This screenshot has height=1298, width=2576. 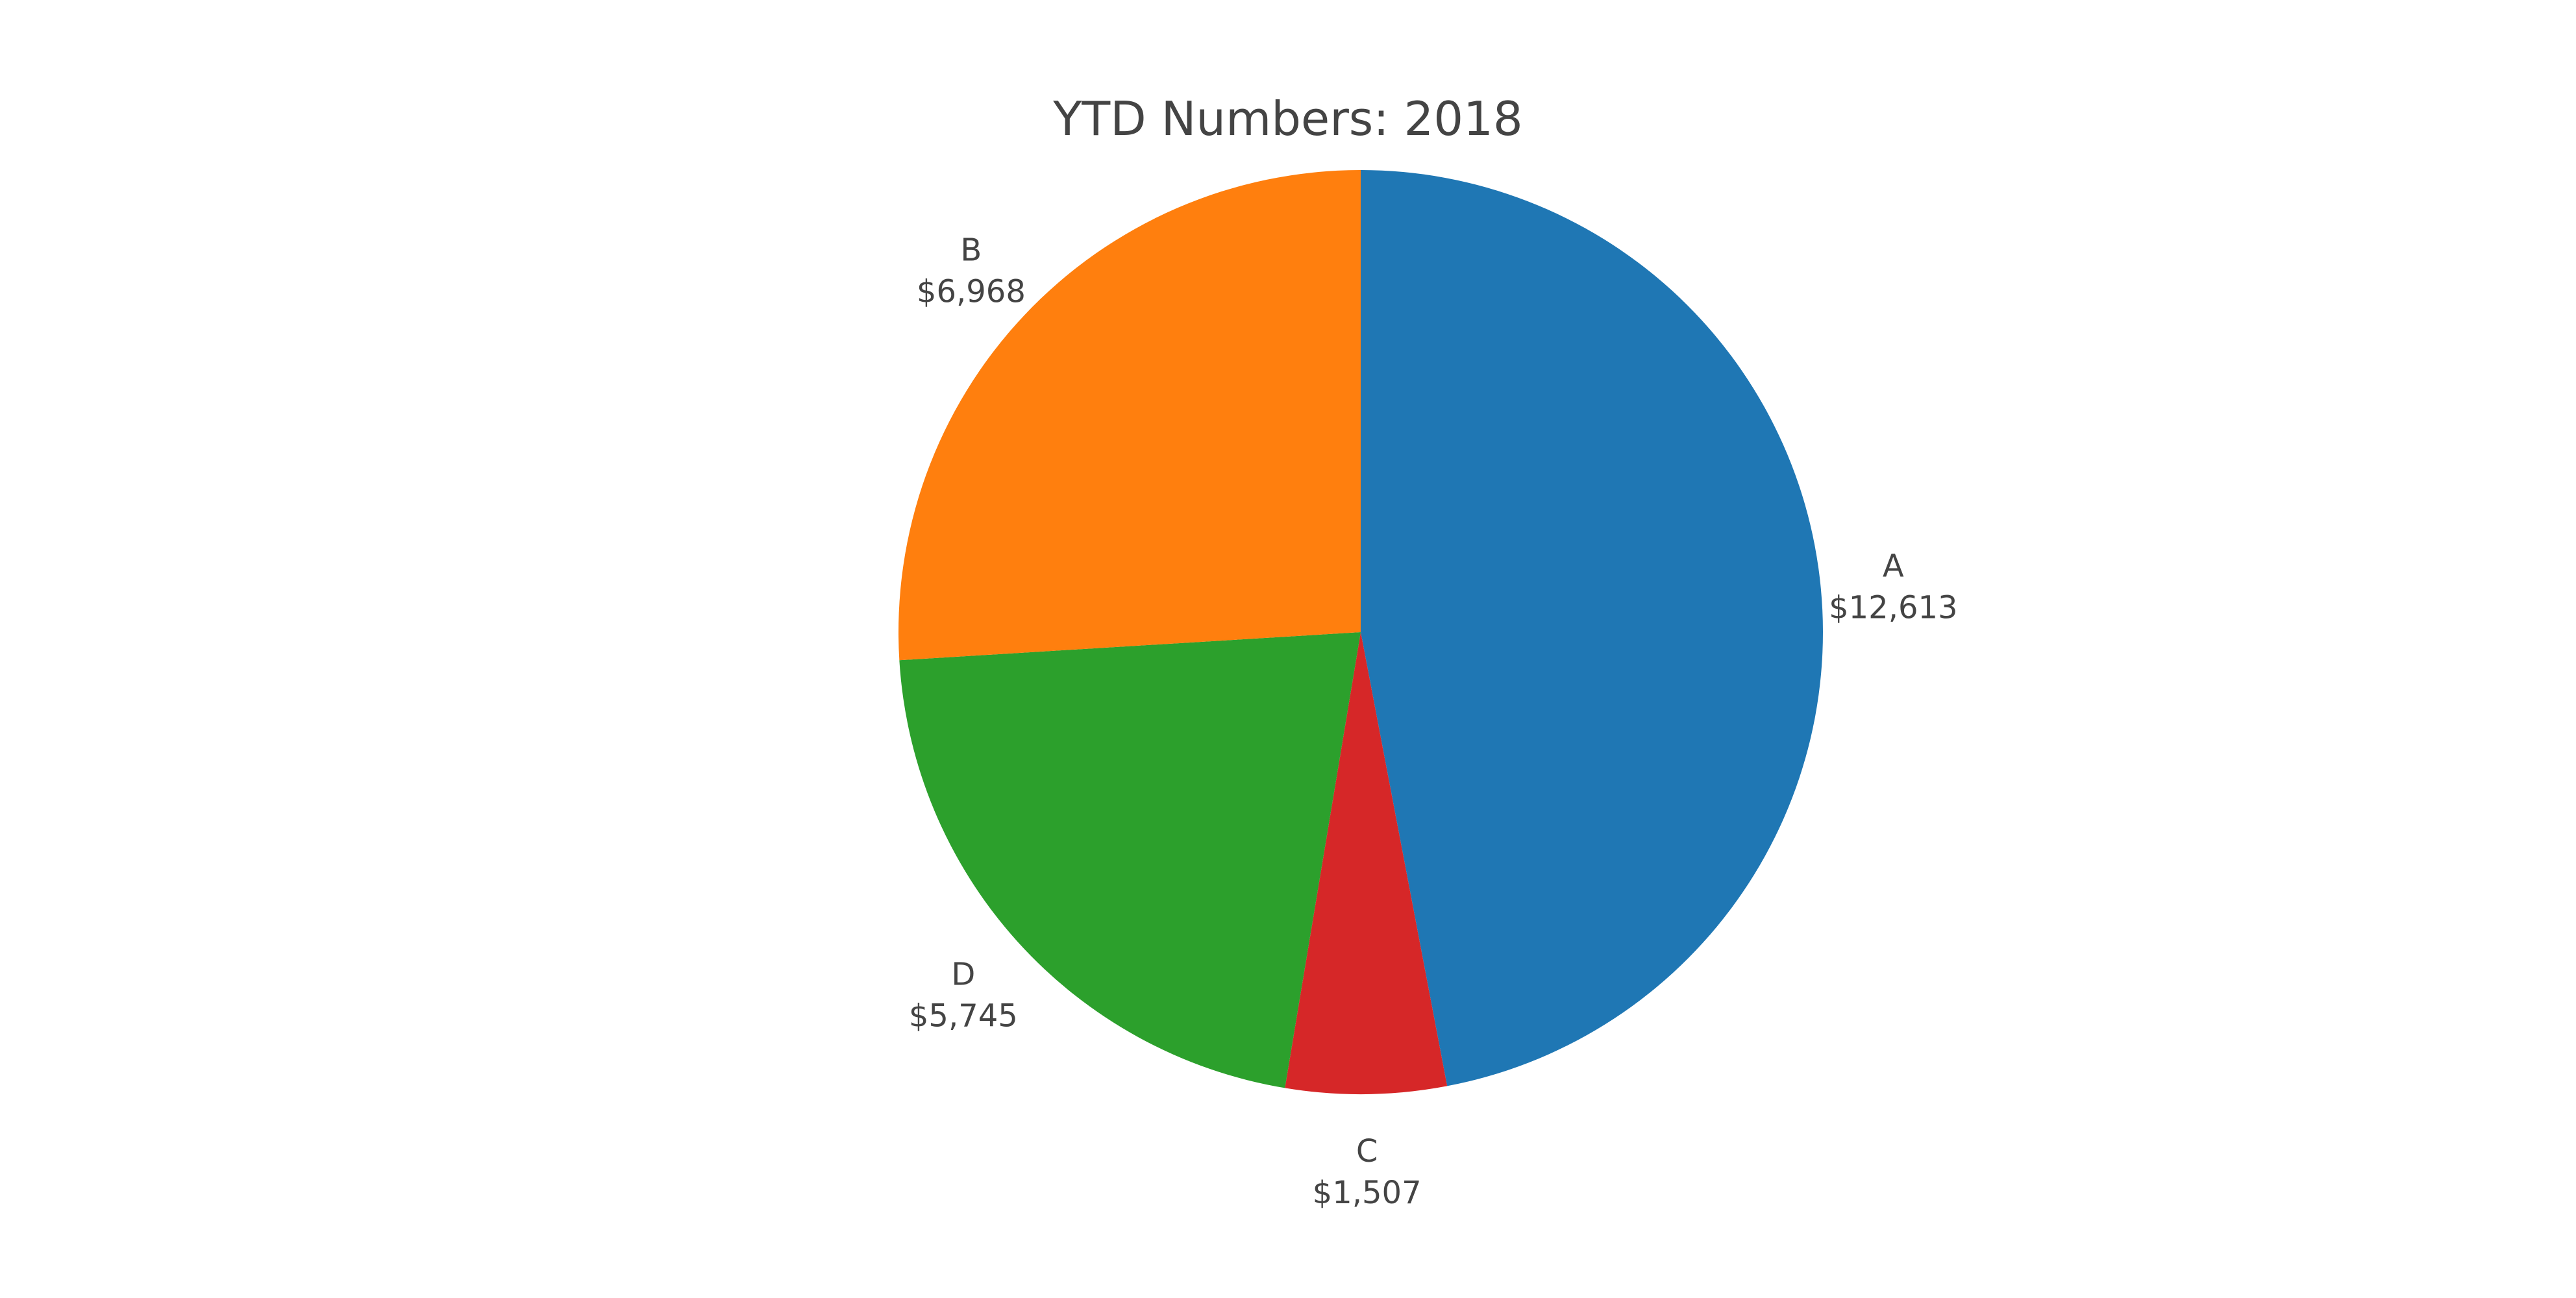 I want to click on pie-slice-d, so click(x=1130, y=860).